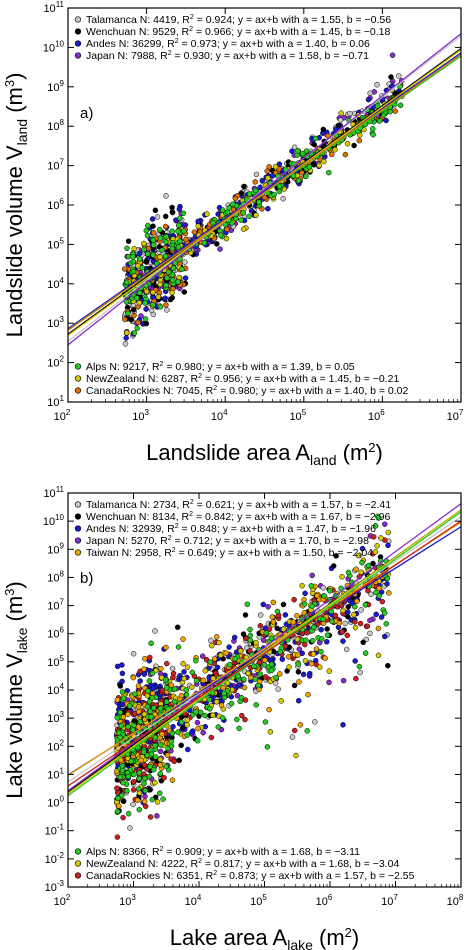 The height and width of the screenshot is (950, 474). What do you see at coordinates (86, 113) in the screenshot?
I see `panel-label: a)` at bounding box center [86, 113].